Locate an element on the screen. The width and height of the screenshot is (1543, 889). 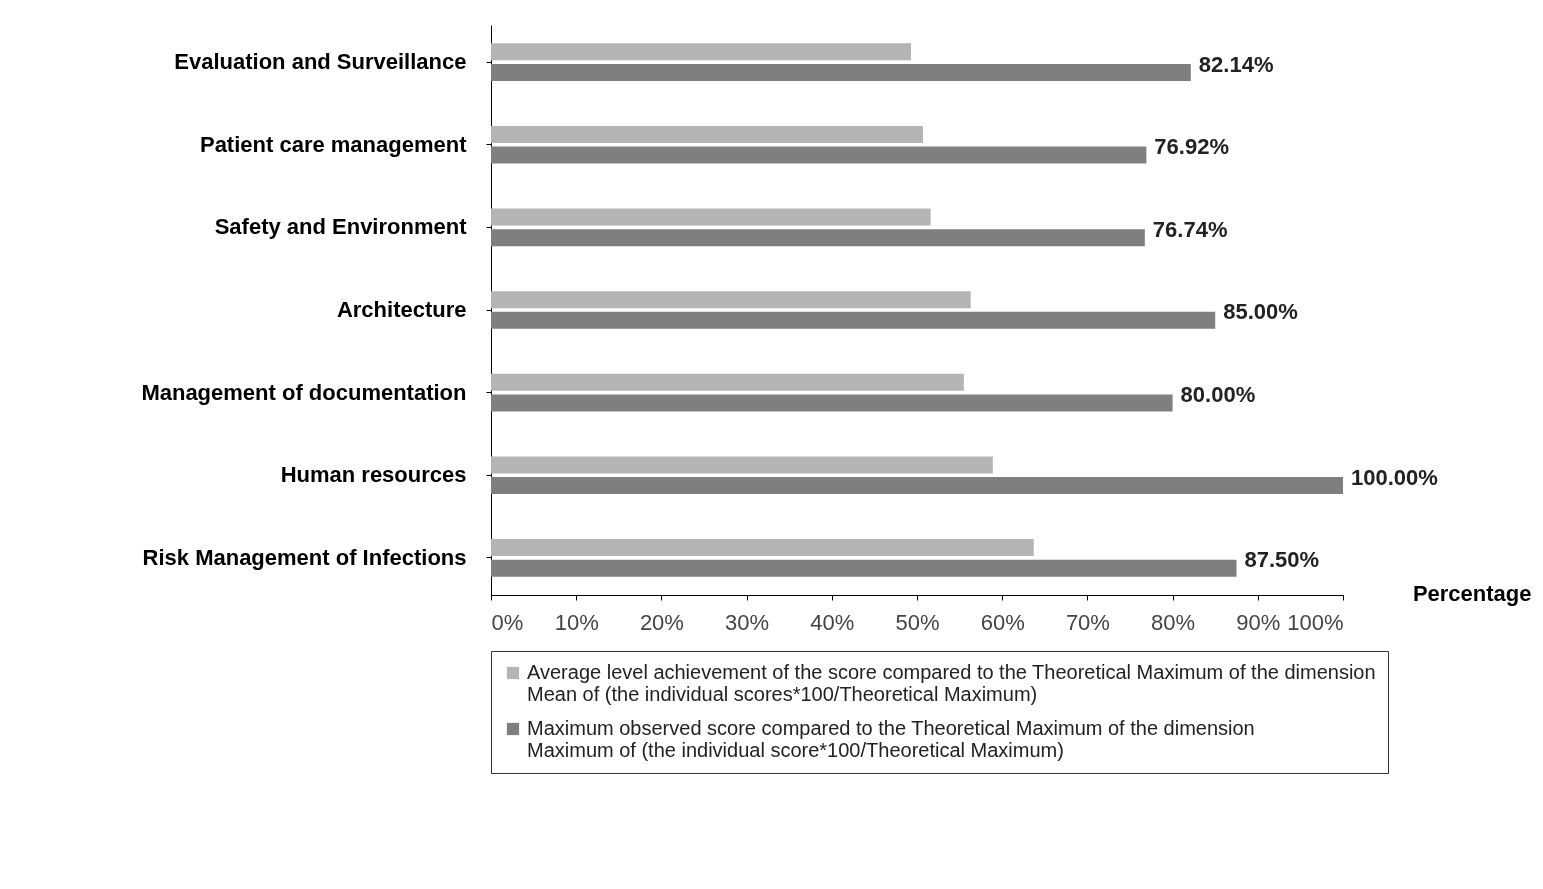
legend-label: Maximum observed score compared to the Theoretical Maximum of the dimension Maximum of (the individual score*100/Theoretical Maximum) is located at coordinates (891, 739).